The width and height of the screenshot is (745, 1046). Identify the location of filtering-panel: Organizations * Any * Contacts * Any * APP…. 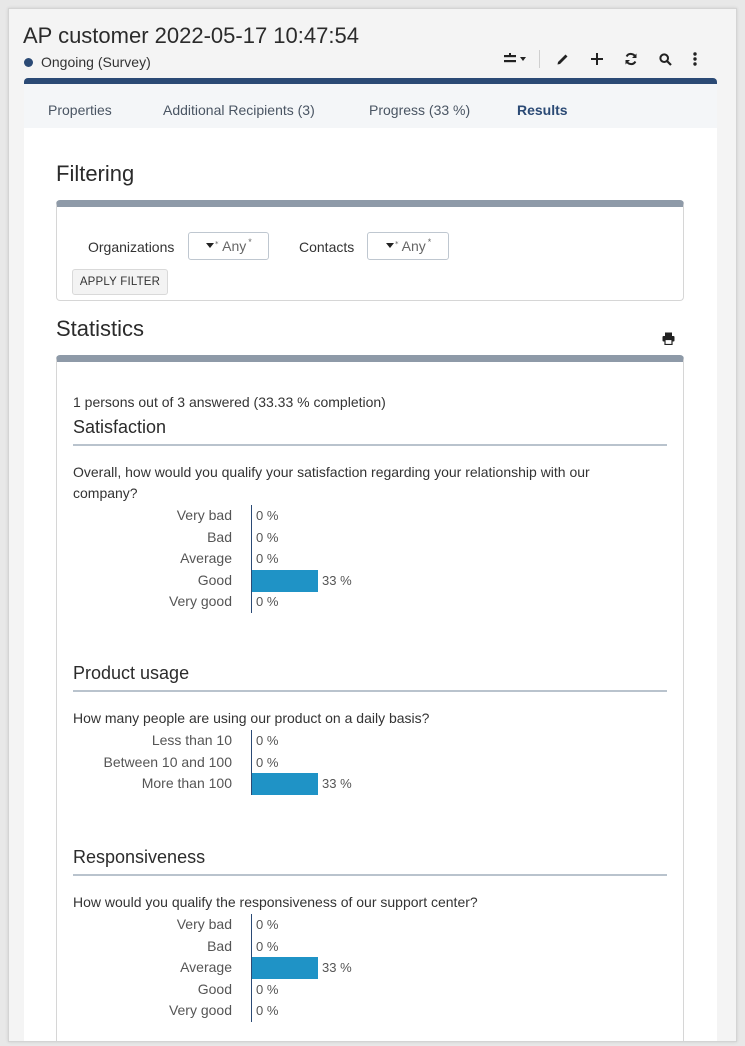
(370, 250).